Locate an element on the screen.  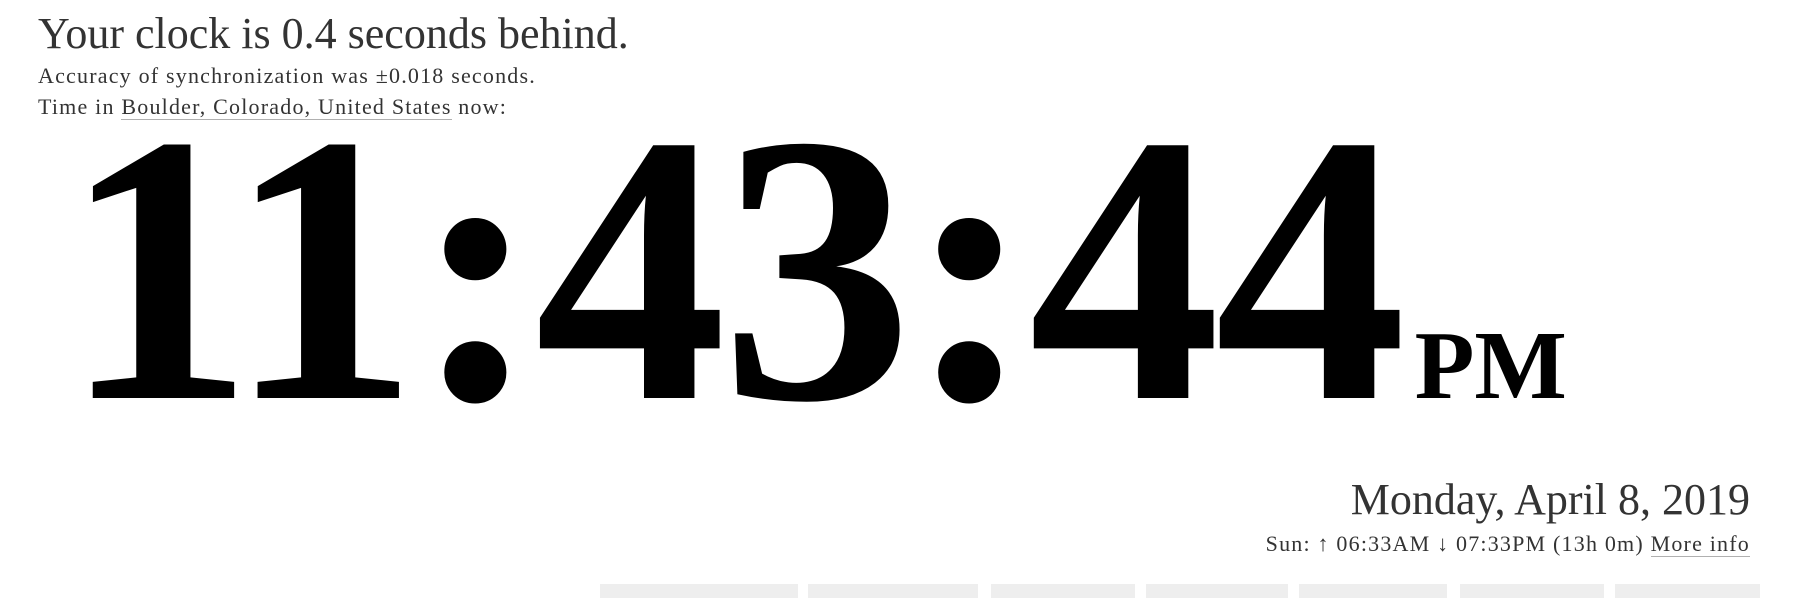
sunset-time: 07:33PM is located at coordinates (1501, 543).